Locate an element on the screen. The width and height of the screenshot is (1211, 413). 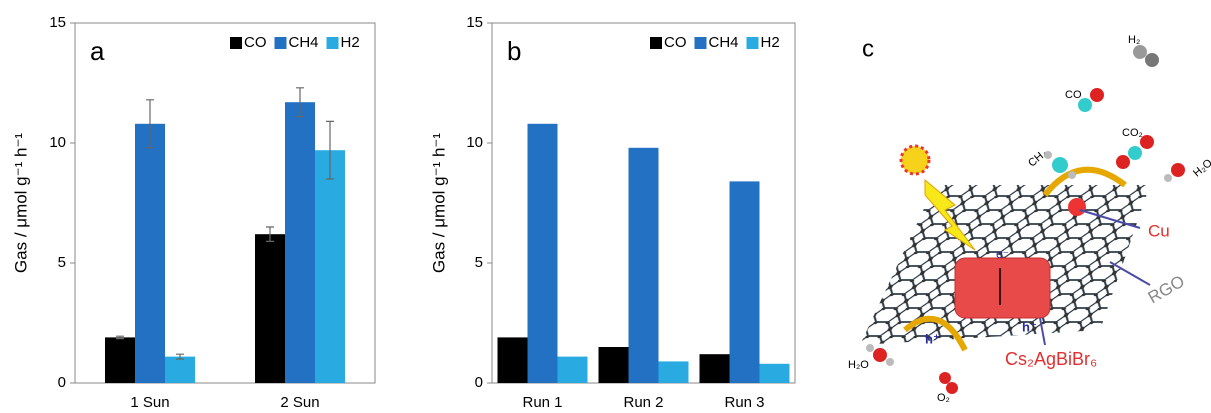
light-bolt is located at coordinates (950, 214).